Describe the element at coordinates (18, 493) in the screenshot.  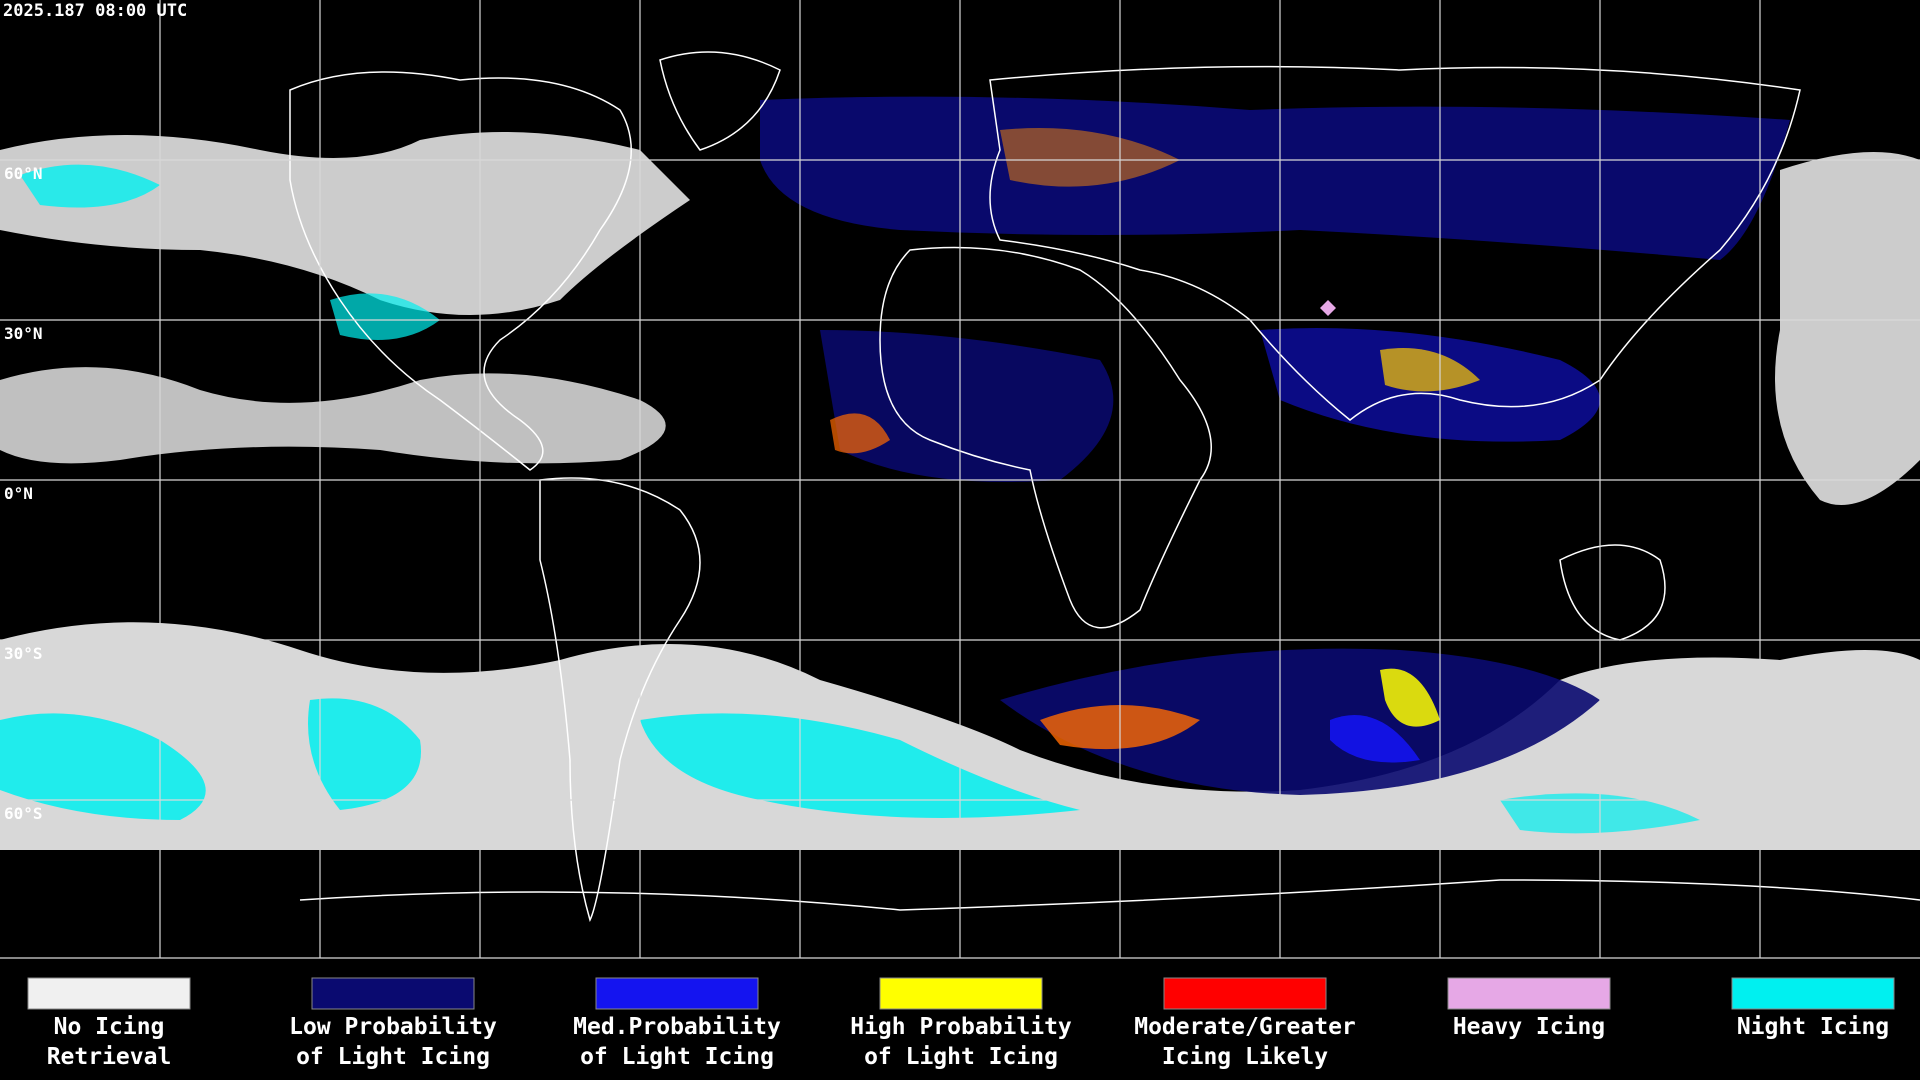
I see `latitude-label: 0°N` at that location.